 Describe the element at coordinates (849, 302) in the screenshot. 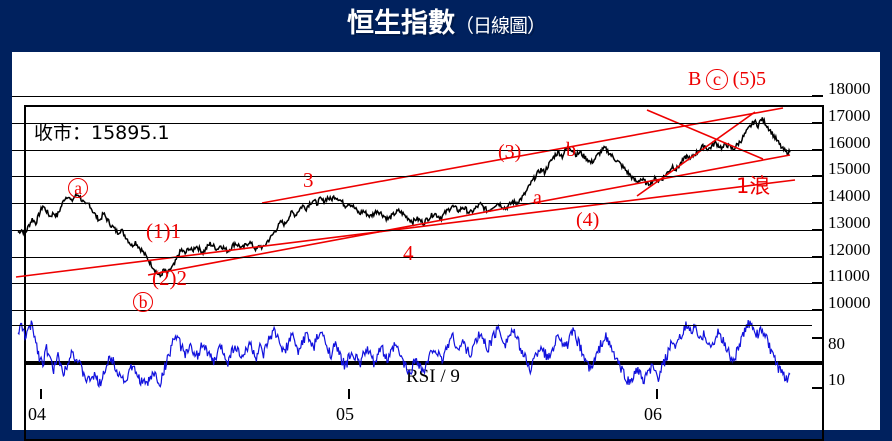

I see `price-axis-label: 10000` at that location.